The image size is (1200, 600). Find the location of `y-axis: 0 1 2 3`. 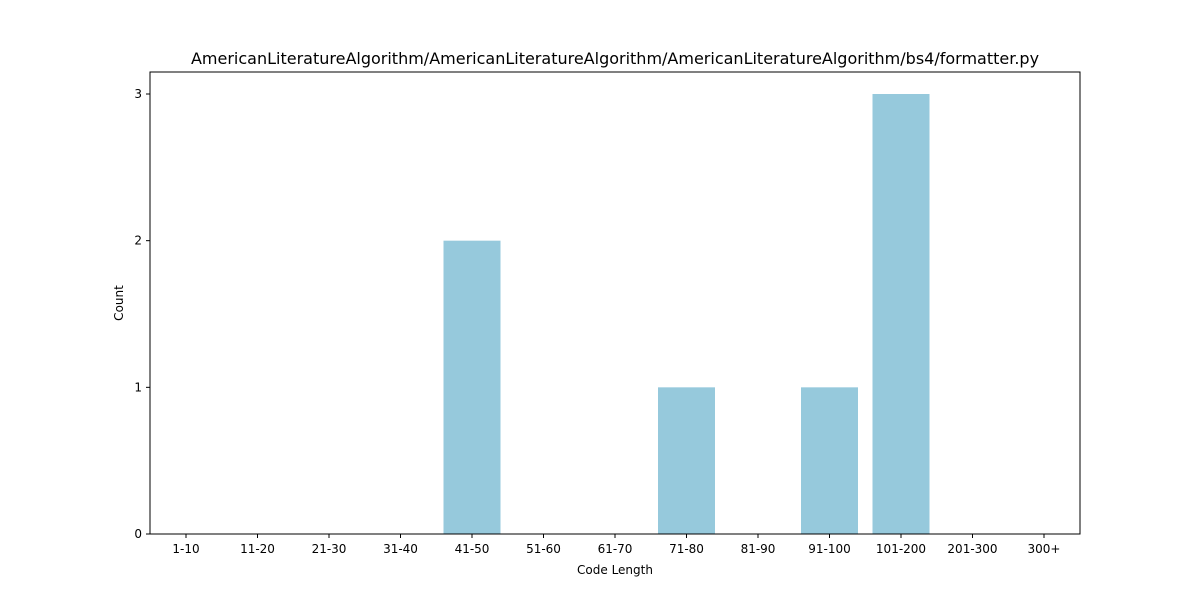

y-axis: 0 1 2 3 is located at coordinates (142, 314).